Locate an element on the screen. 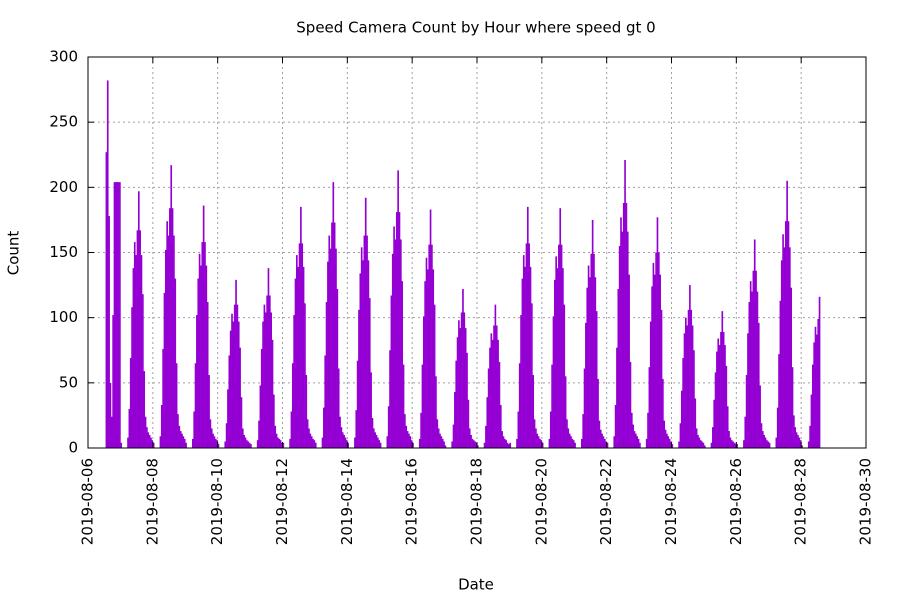 This screenshot has height=600, width=900. x-tick-label: 2019-08-16 is located at coordinates (412, 501).